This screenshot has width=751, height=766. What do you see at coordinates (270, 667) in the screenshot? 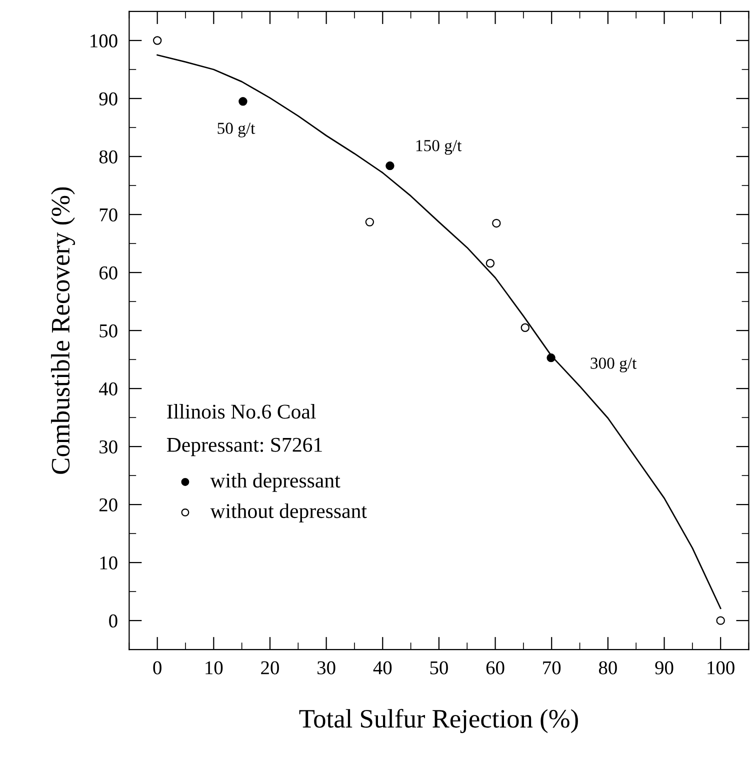
I see `x-tick-label: 20` at bounding box center [270, 667].